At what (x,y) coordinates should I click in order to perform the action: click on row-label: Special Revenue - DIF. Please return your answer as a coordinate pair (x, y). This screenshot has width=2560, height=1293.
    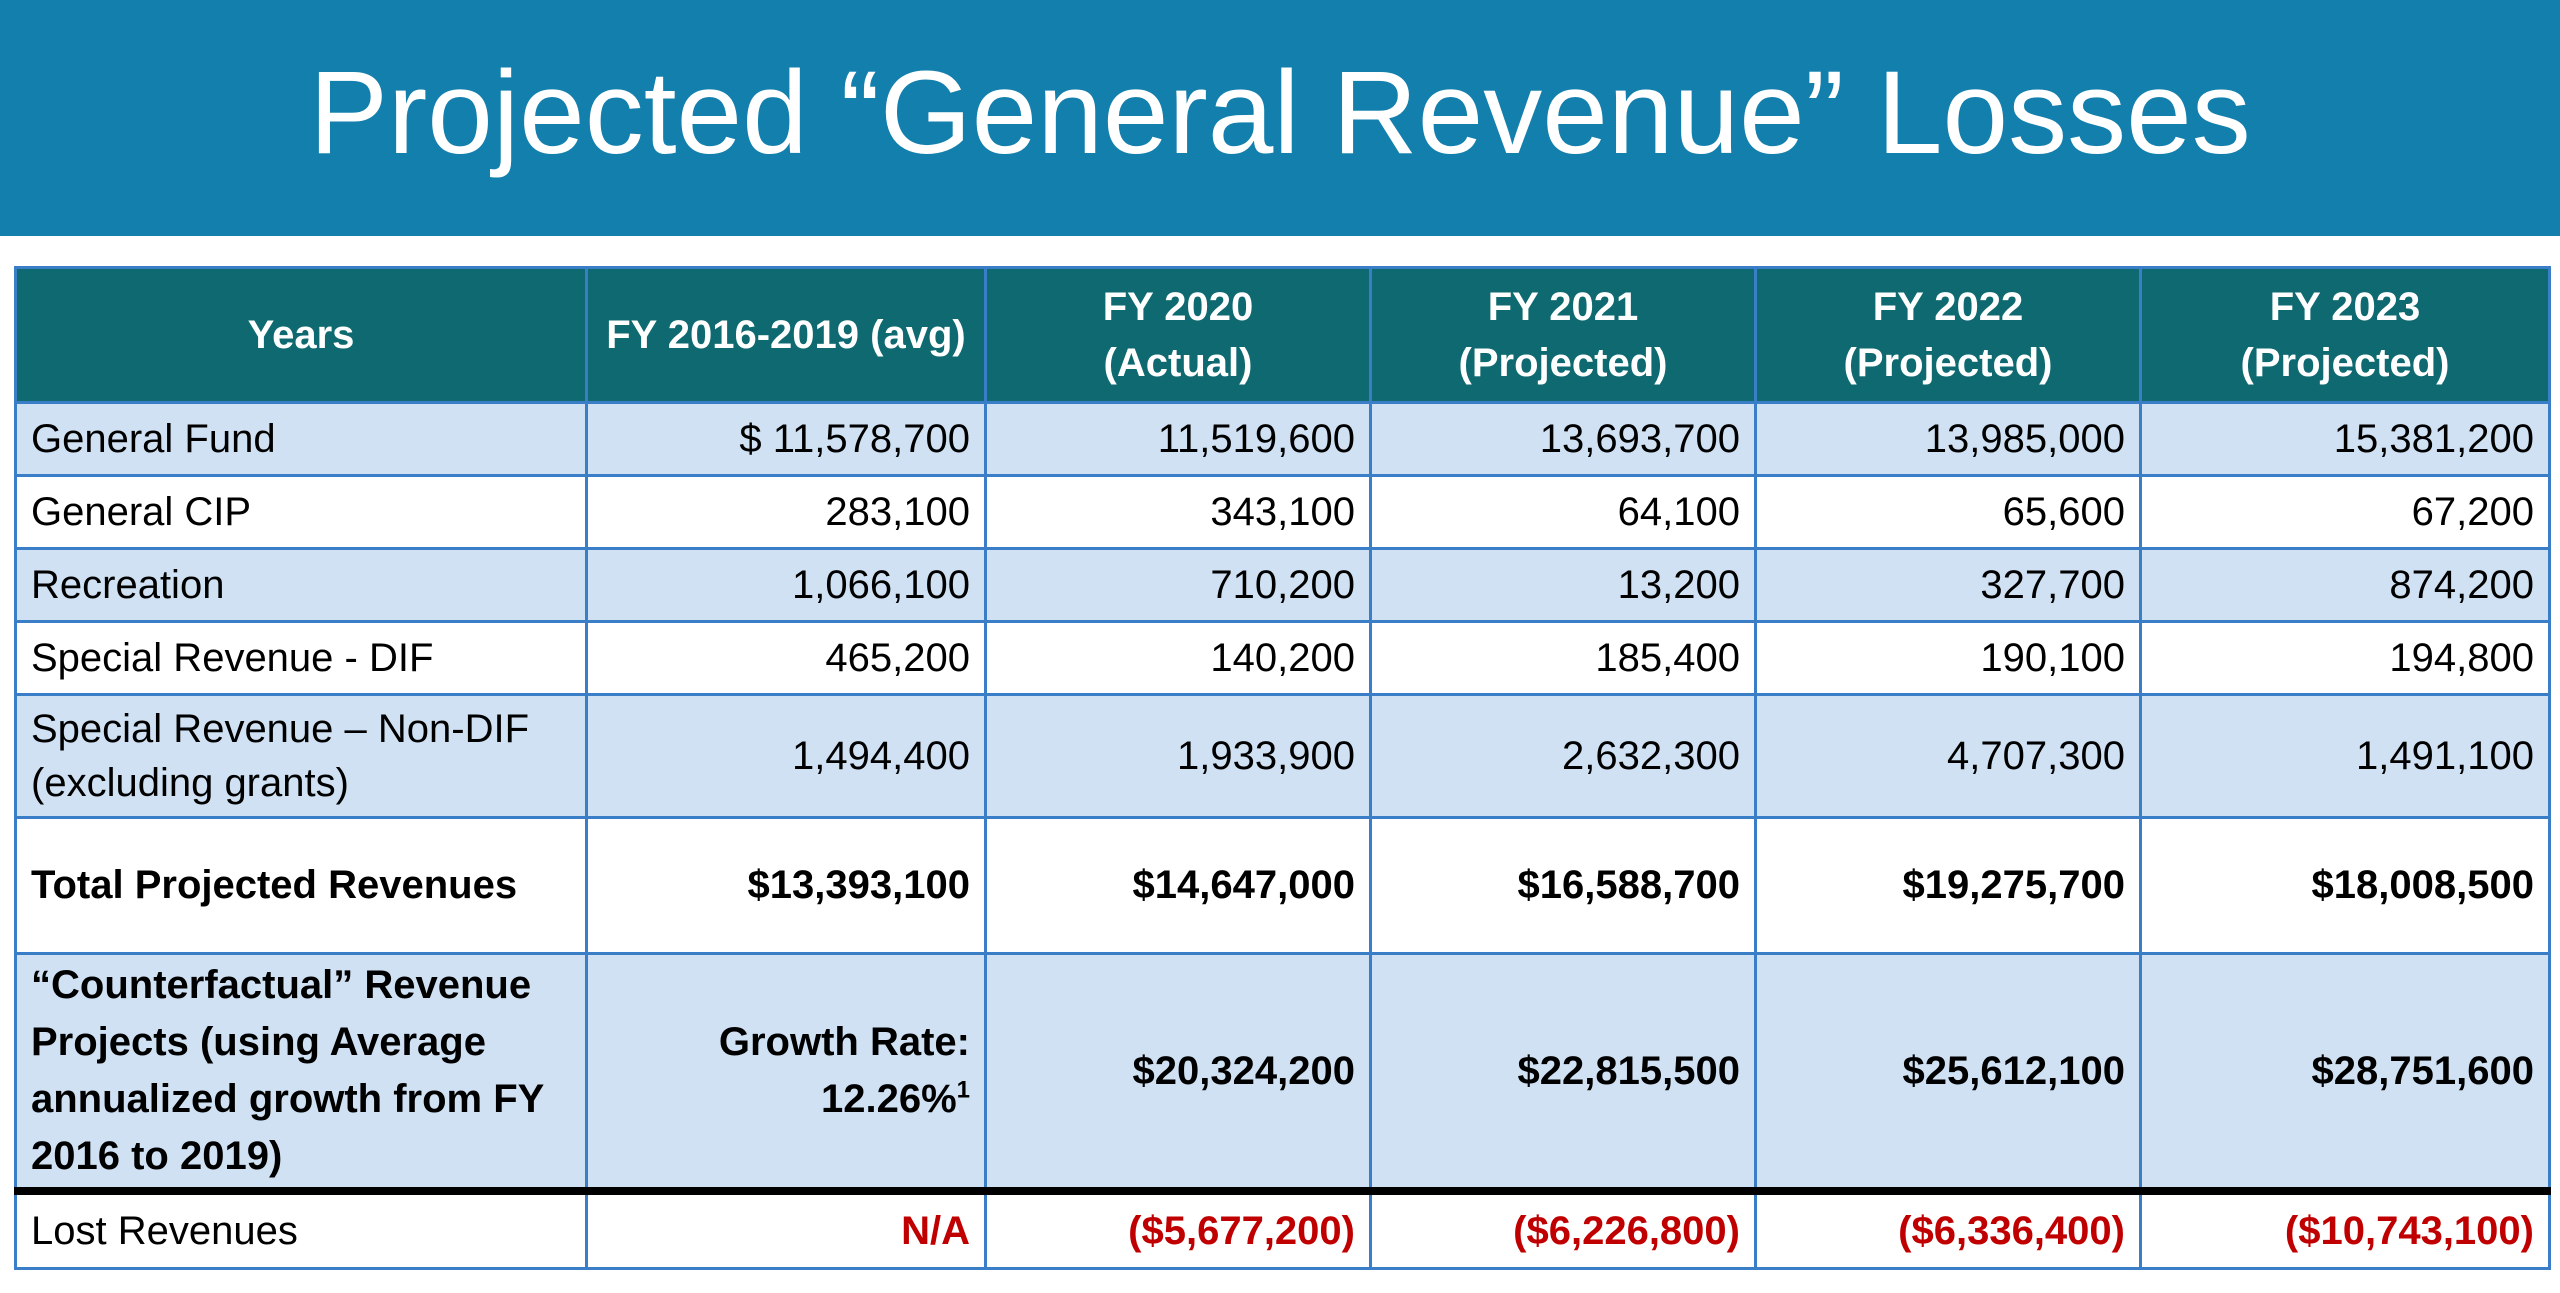
    Looking at the image, I should click on (301, 658).